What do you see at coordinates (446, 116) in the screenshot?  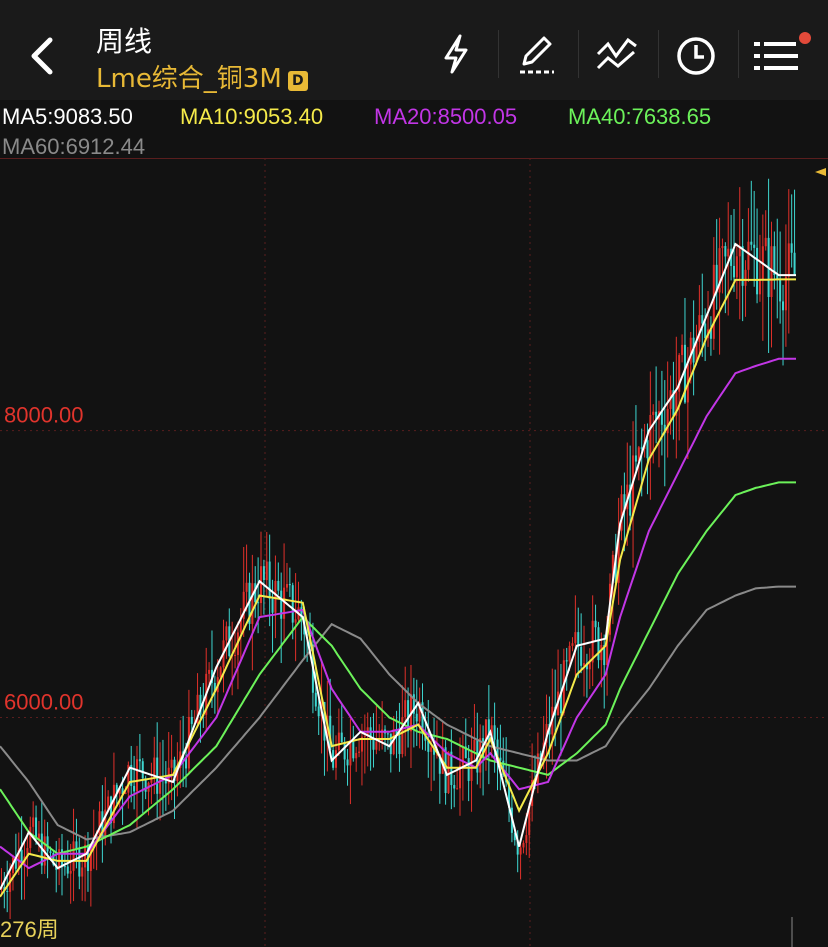 I see `ma20-label: MA20:8500.05` at bounding box center [446, 116].